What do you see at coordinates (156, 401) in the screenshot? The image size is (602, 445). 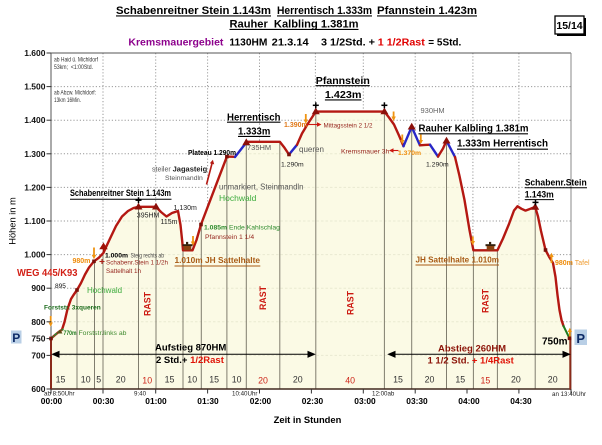 I see `svg-text: 01:00` at bounding box center [156, 401].